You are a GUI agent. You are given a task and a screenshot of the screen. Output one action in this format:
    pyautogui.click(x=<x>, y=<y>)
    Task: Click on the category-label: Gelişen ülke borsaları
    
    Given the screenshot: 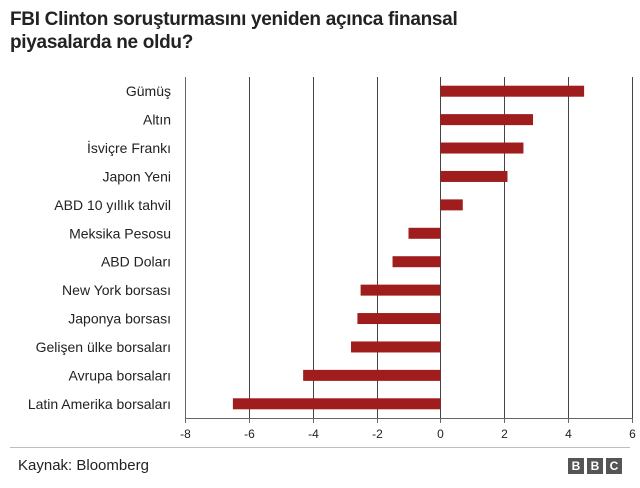 What is the action you would take?
    pyautogui.click(x=103, y=347)
    